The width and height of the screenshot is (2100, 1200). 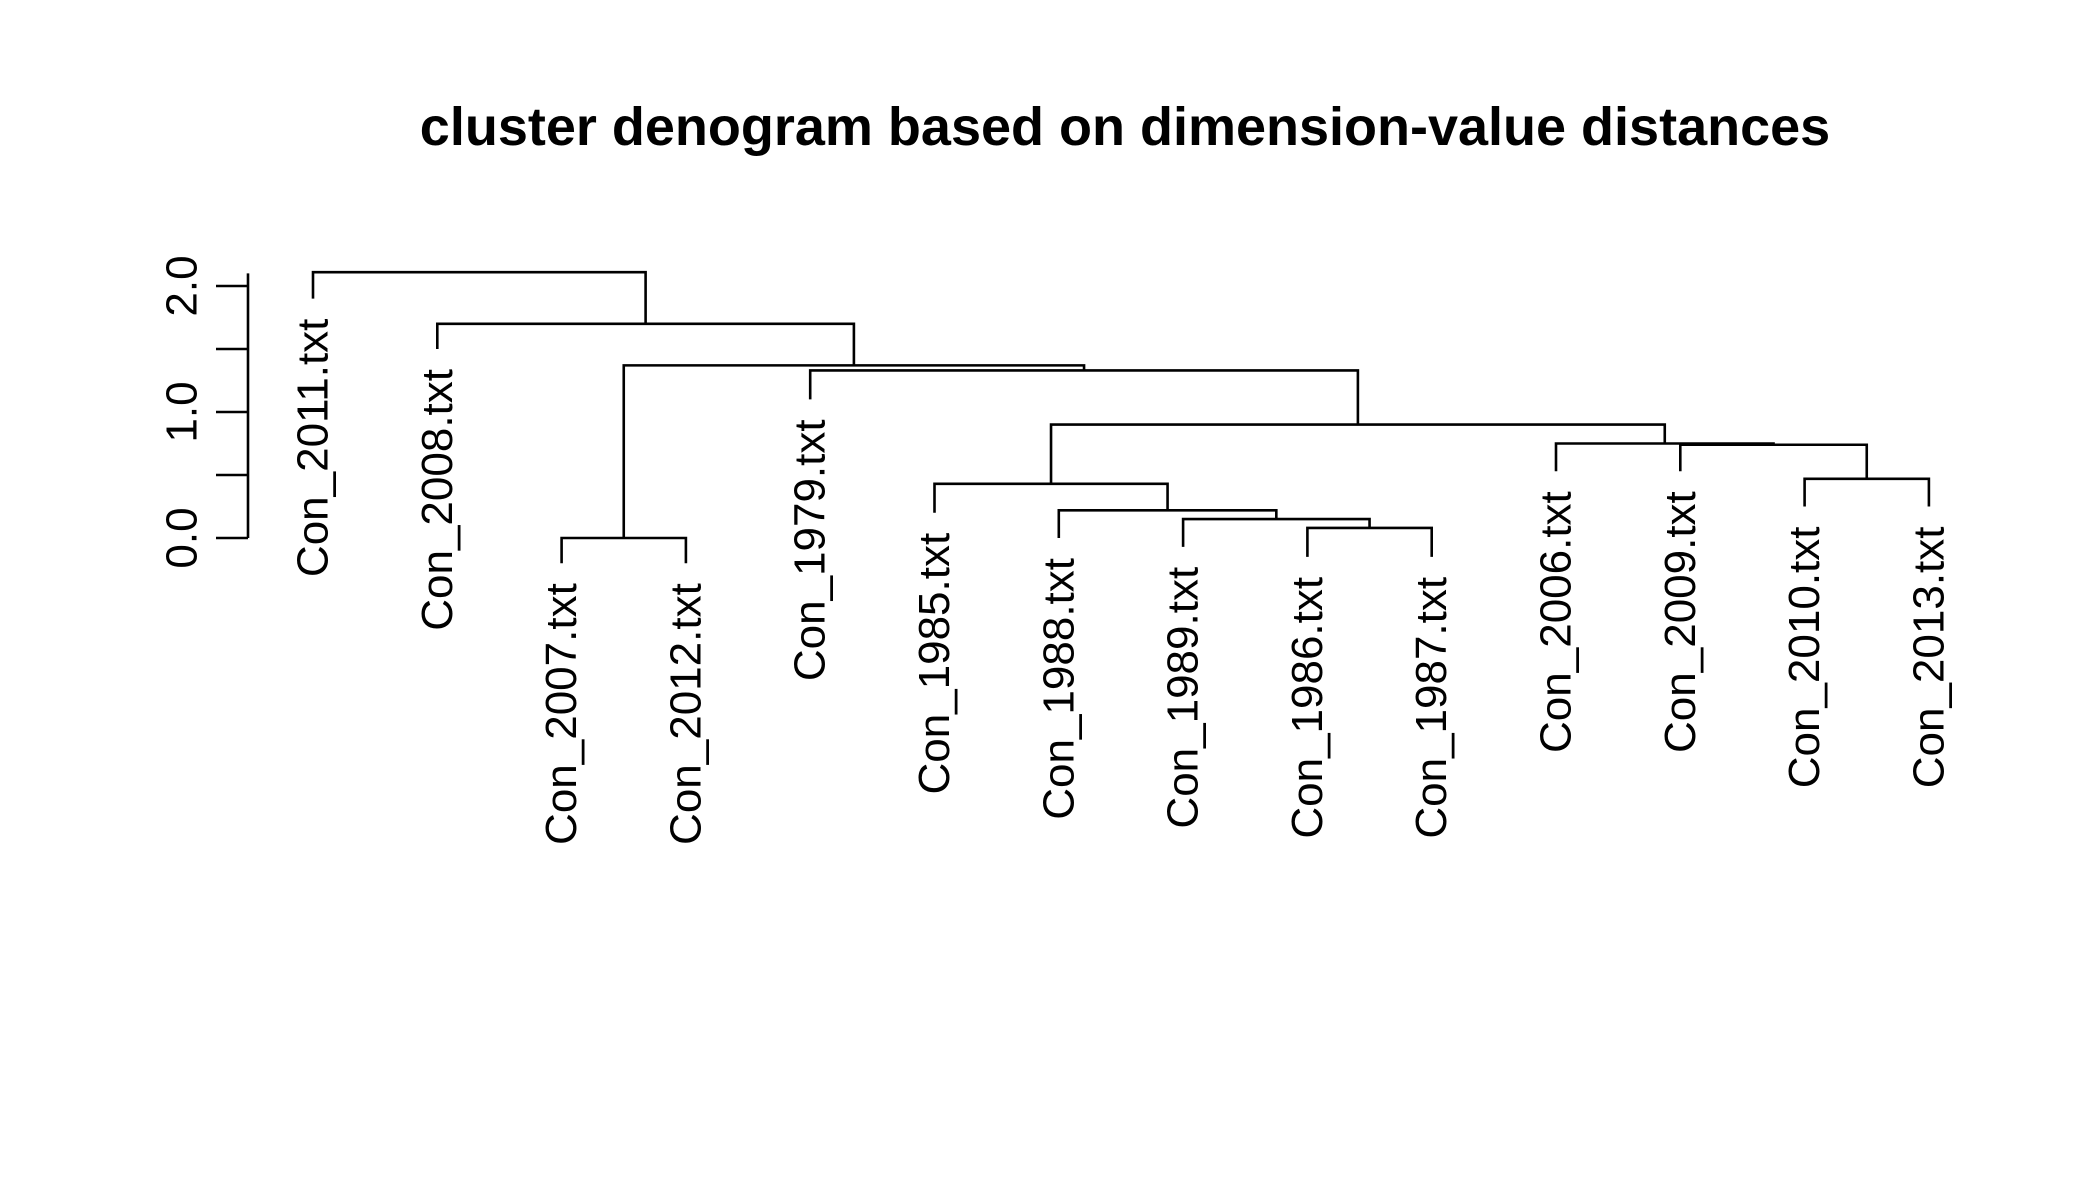 I want to click on leaf-label: Con_1986.txt, so click(x=1307, y=708).